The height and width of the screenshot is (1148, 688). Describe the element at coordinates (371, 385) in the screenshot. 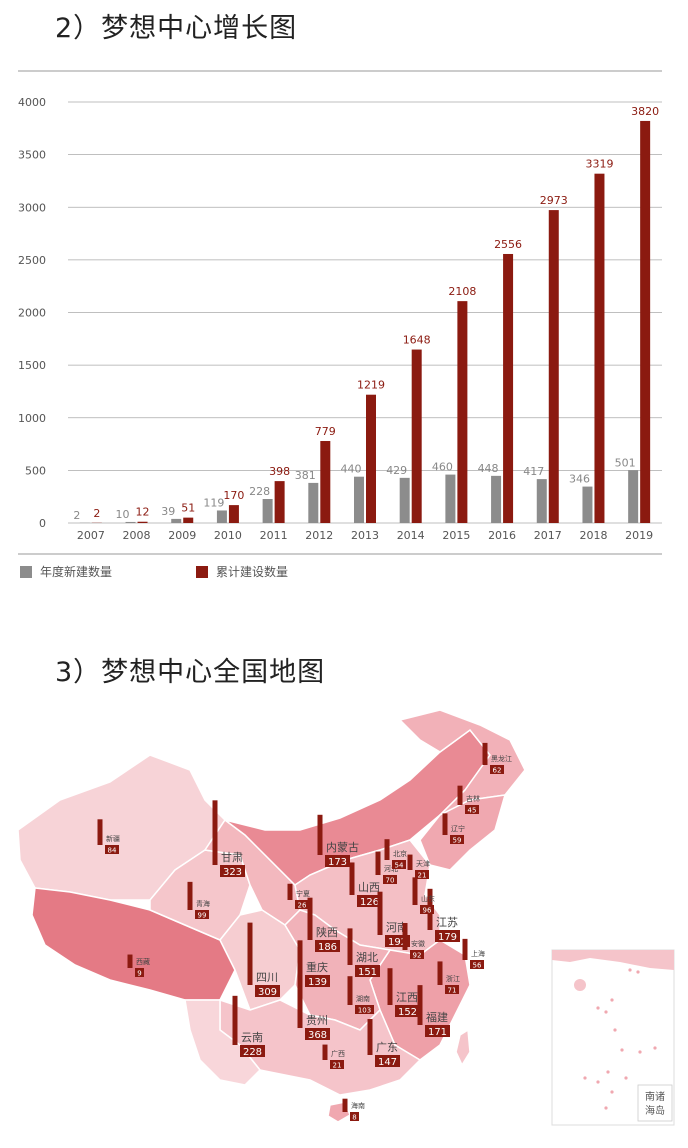

I see `data-label-cumulative: 1219` at that location.